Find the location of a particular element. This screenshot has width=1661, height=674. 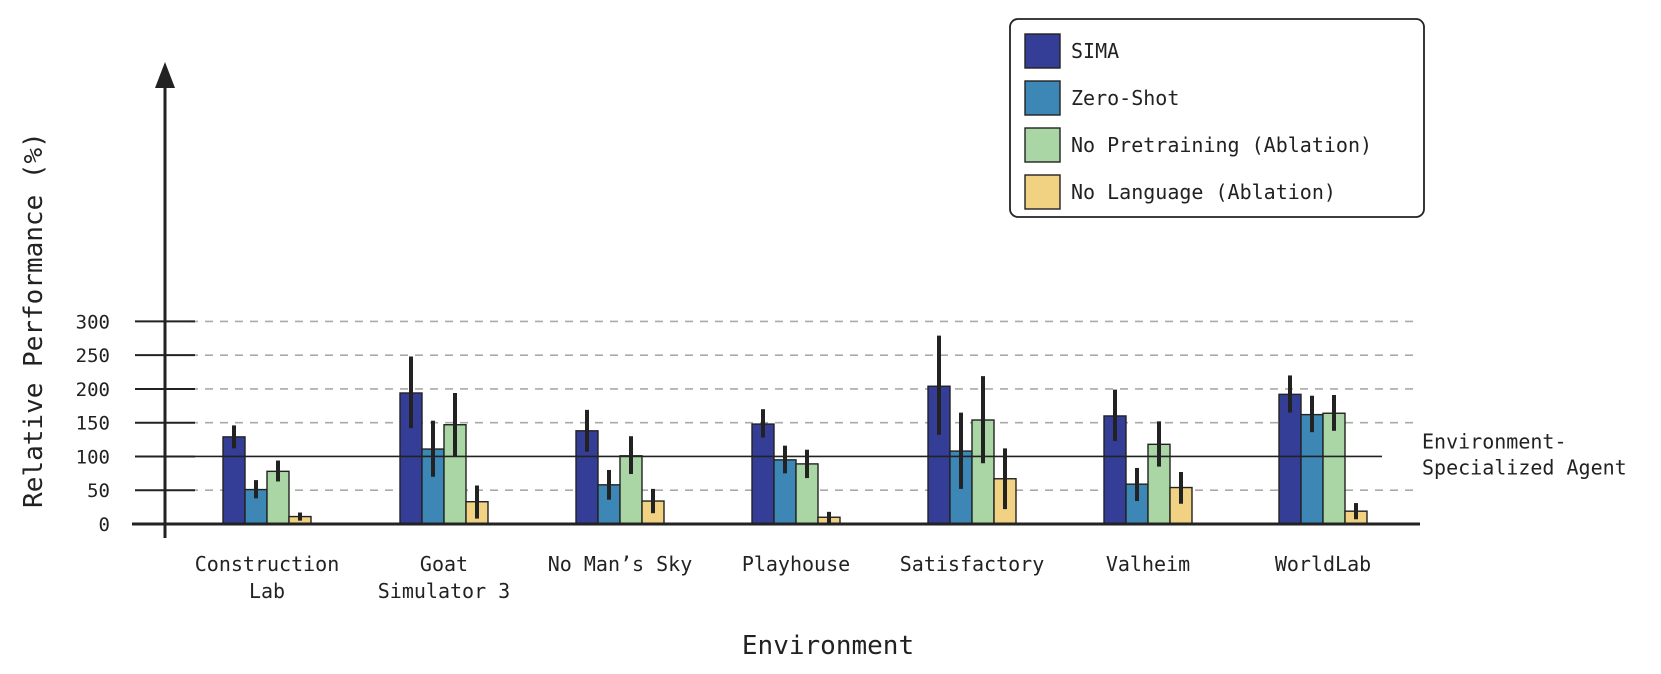

y-tick-label-50: 50 is located at coordinates (98, 491).